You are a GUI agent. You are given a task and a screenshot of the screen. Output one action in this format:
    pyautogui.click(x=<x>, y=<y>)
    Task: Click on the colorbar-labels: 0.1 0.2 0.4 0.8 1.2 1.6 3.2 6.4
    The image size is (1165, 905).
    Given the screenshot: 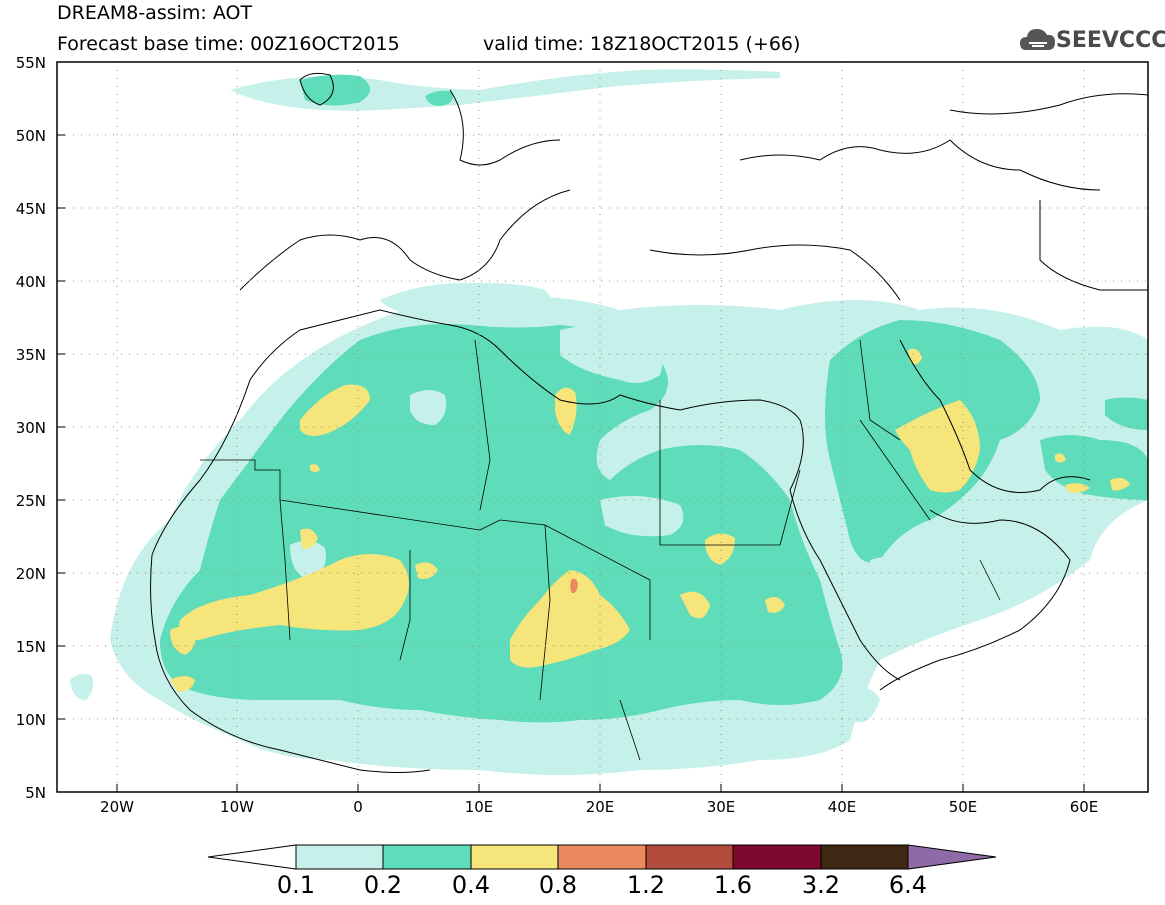 What is the action you would take?
    pyautogui.click(x=602, y=885)
    